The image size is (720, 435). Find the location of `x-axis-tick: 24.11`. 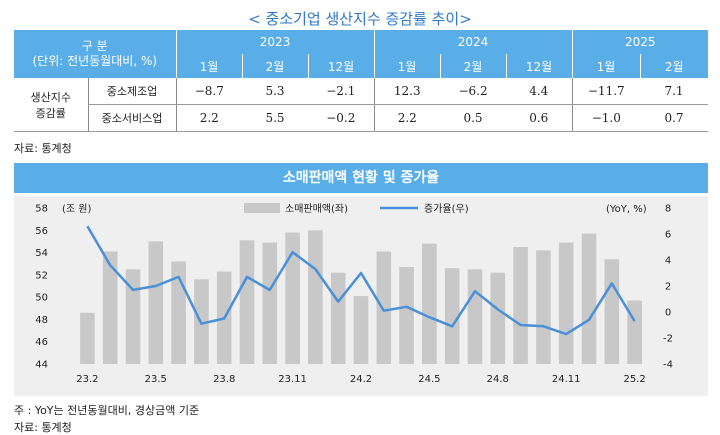

x-axis-tick: 24.11 is located at coordinates (566, 379).